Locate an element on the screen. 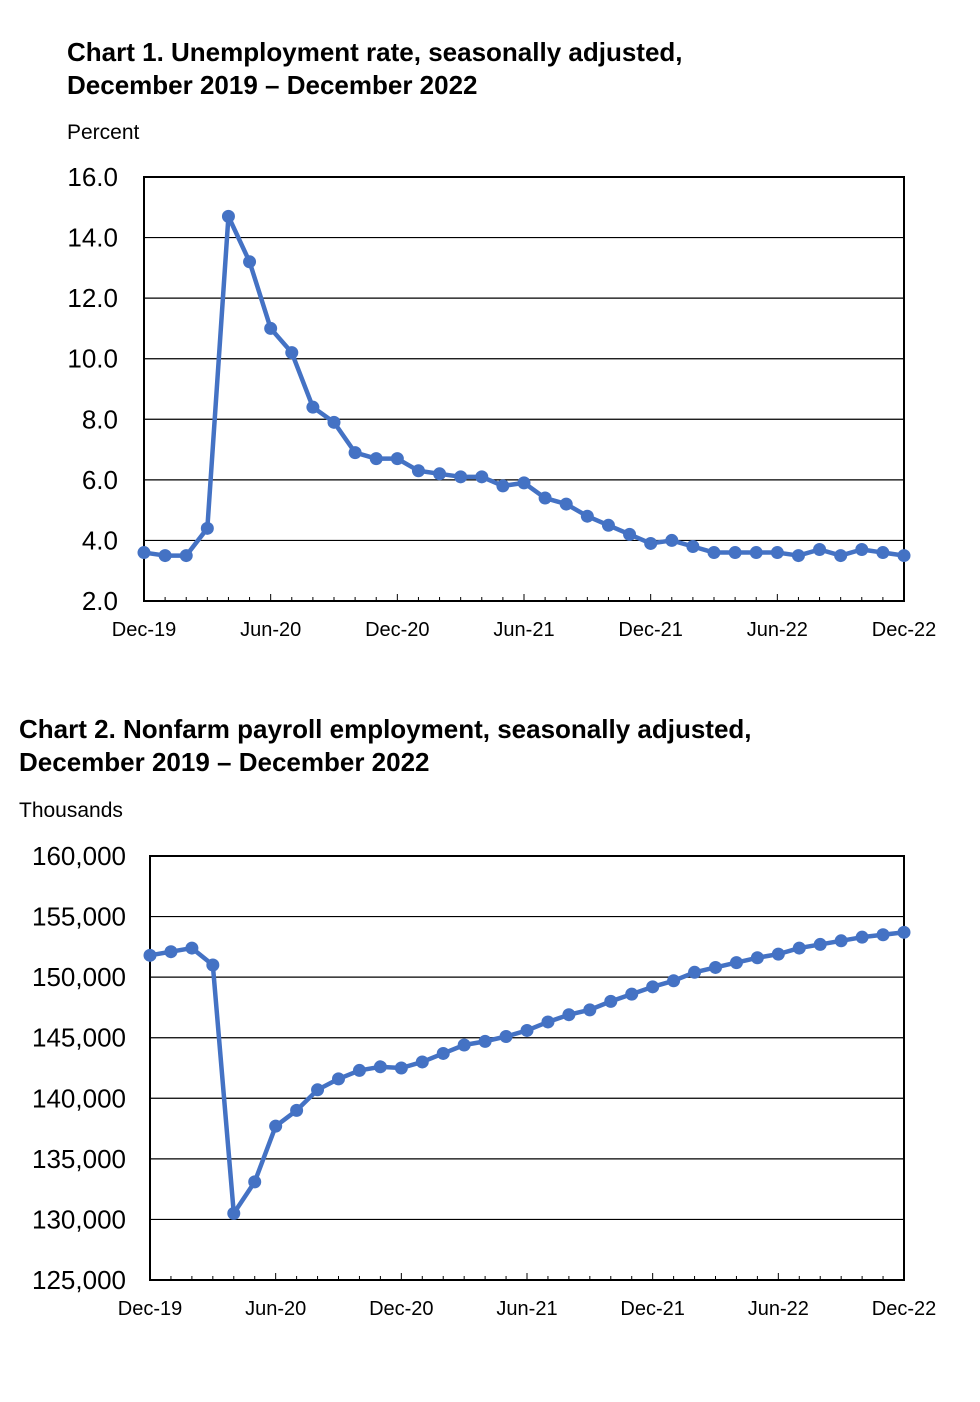 This screenshot has height=1402, width=980. chart-1-x-tick-label: Jun-21 is located at coordinates (523, 630).